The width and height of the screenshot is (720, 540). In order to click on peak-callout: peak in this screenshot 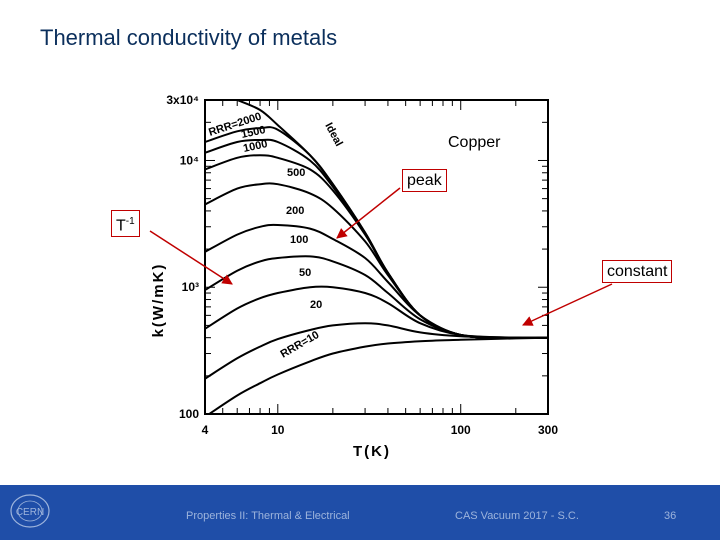, I will do `click(424, 180)`.